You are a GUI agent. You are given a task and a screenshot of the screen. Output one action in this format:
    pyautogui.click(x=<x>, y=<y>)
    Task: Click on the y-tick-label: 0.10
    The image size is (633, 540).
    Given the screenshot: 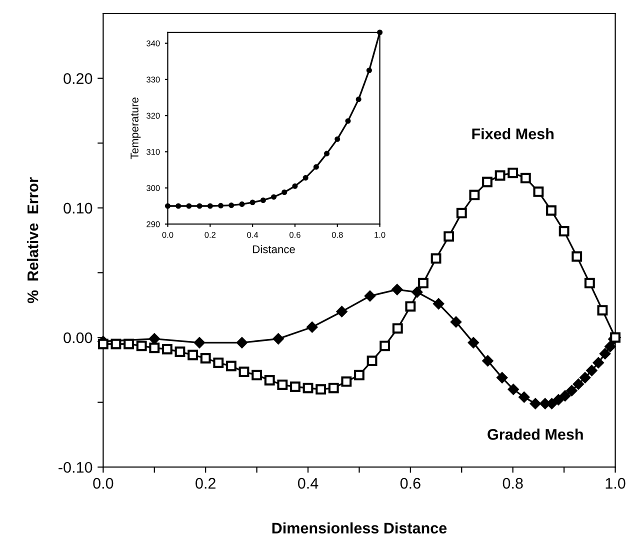 What is the action you would take?
    pyautogui.click(x=78, y=208)
    